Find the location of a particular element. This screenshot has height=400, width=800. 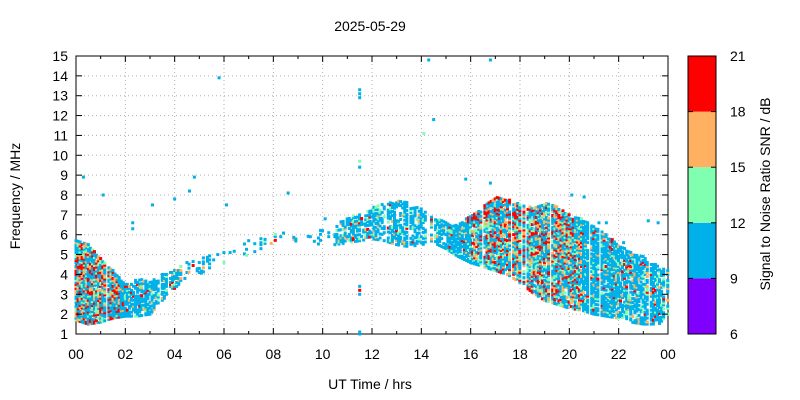

colorbar-tick-label: 18 is located at coordinates (738, 112).